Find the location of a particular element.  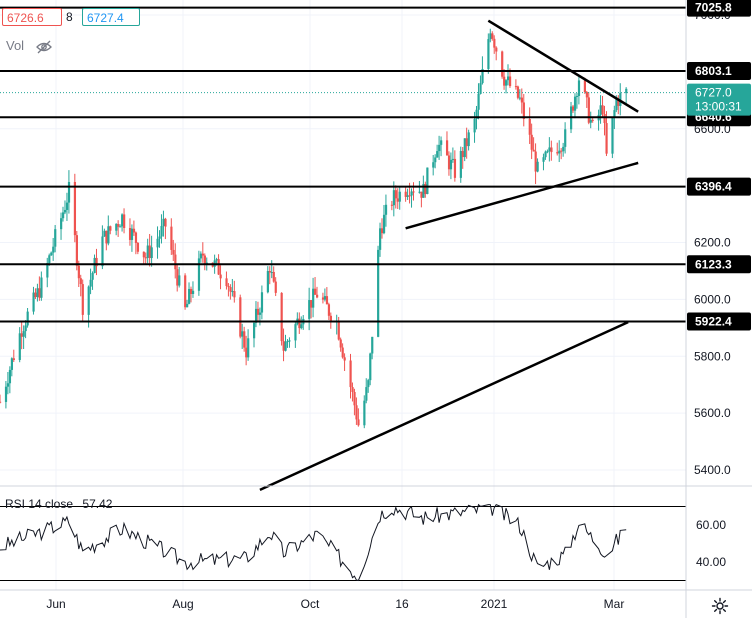

current-price-tag is located at coordinates (719, 99).